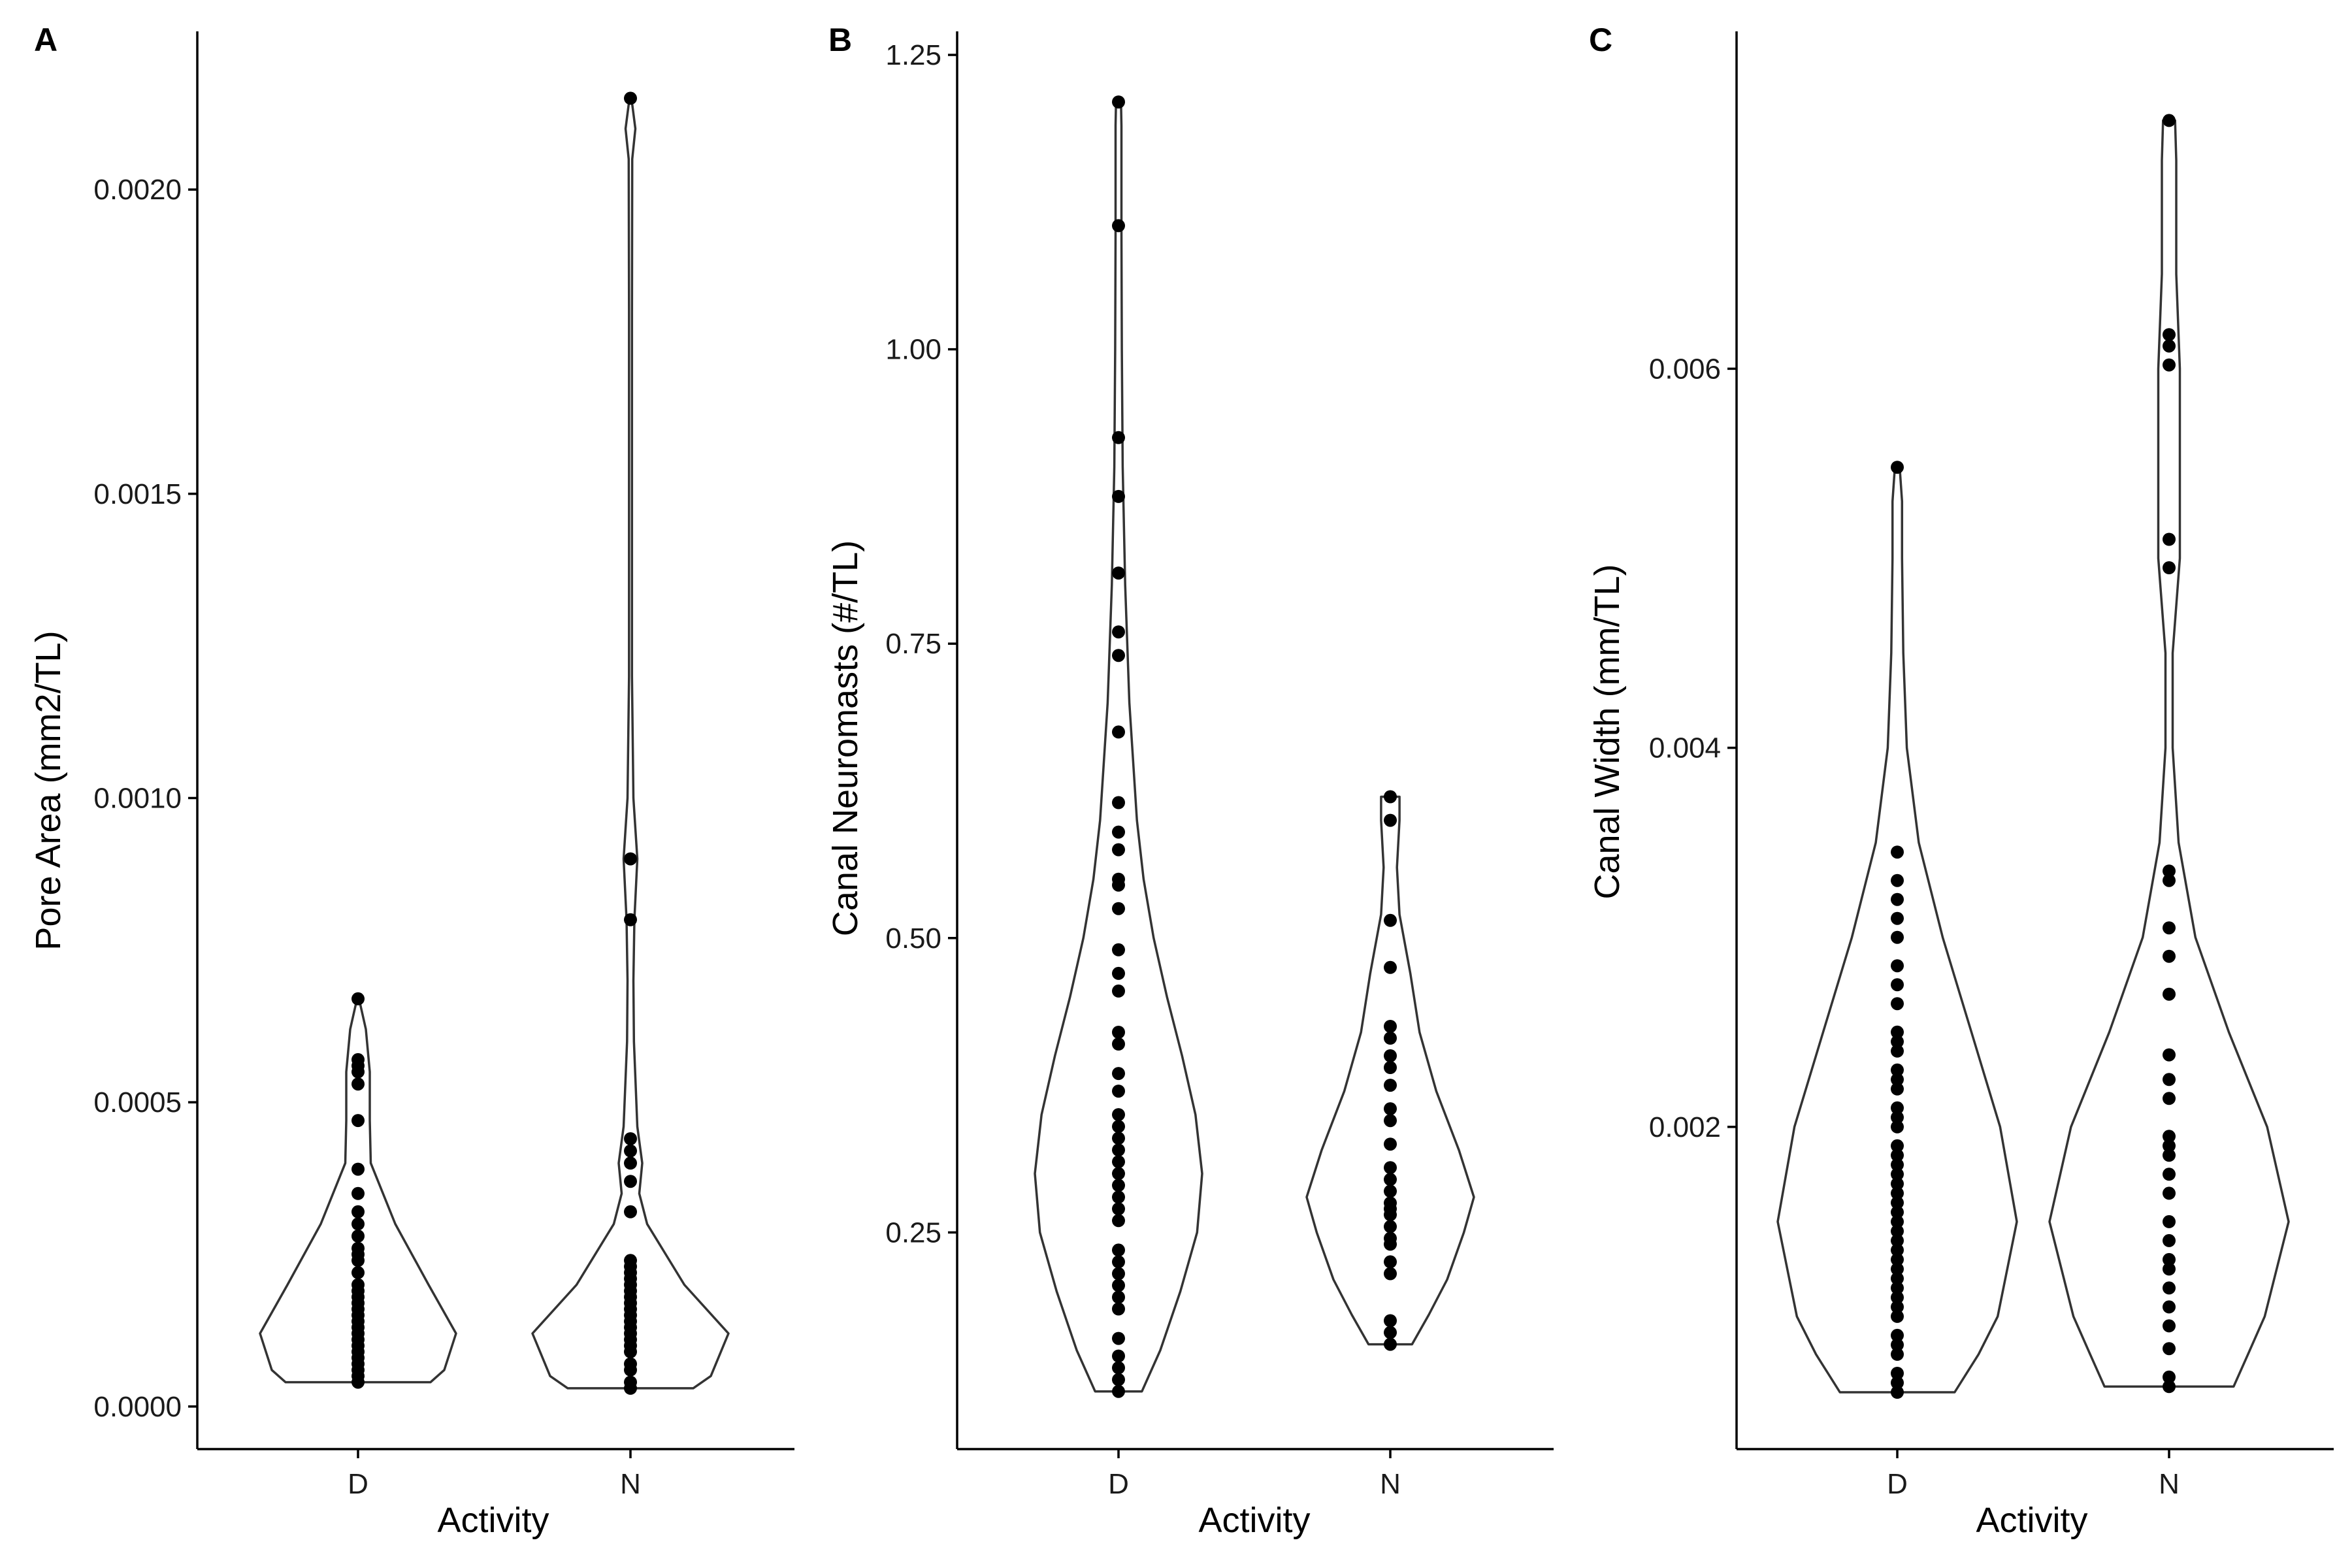 The height and width of the screenshot is (1568, 2352). I want to click on y-axis-title-a: Pore Area (mm2/TL), so click(48, 790).